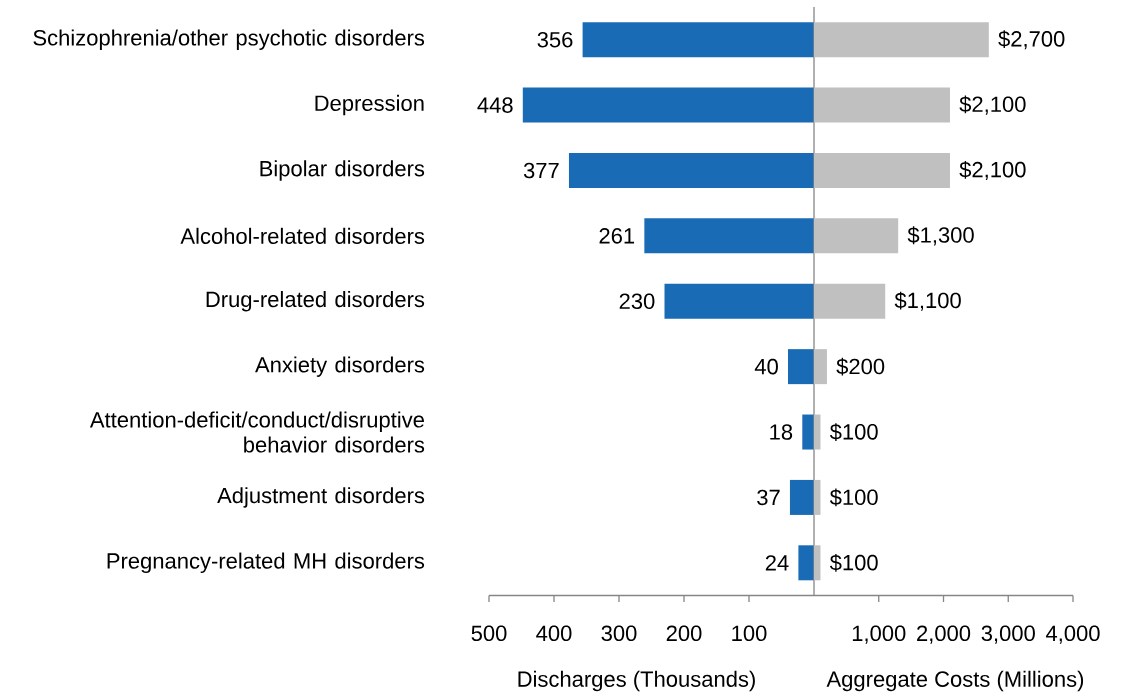  Describe the element at coordinates (1072, 634) in the screenshot. I see `x-tick-label: 4,000` at that location.